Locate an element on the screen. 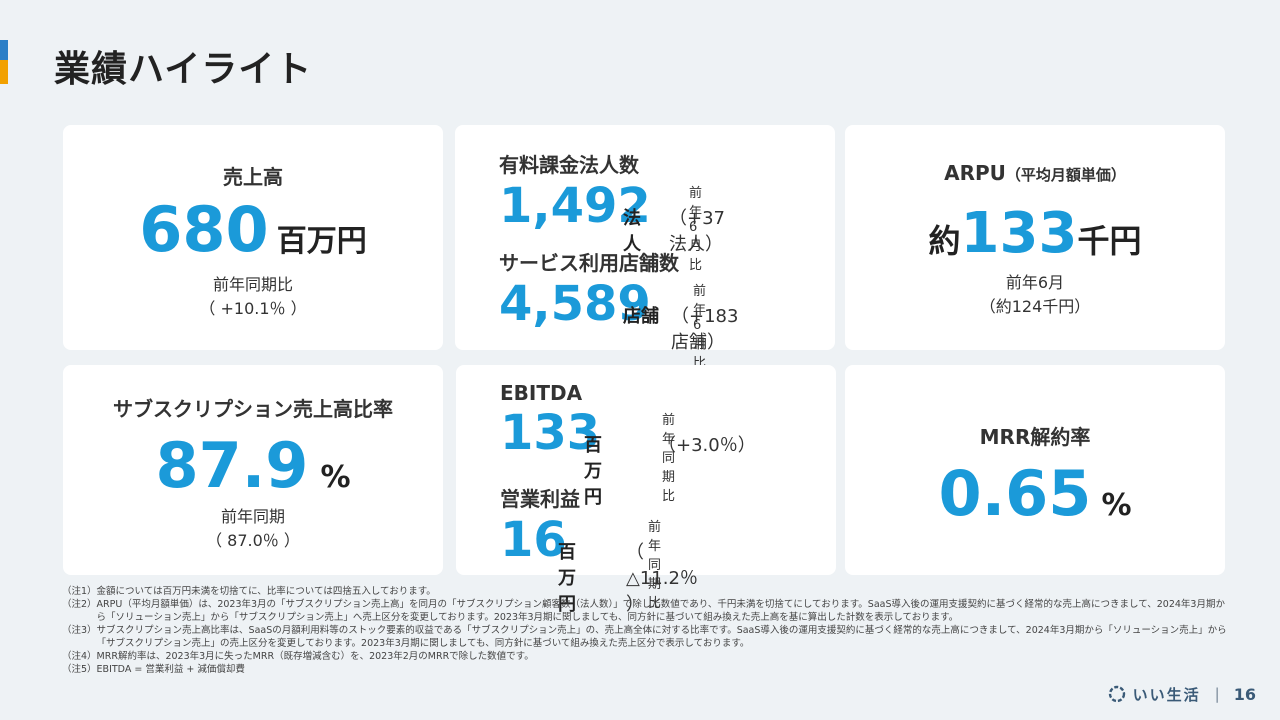  footer: いい生活 | 16 is located at coordinates (1181, 694).